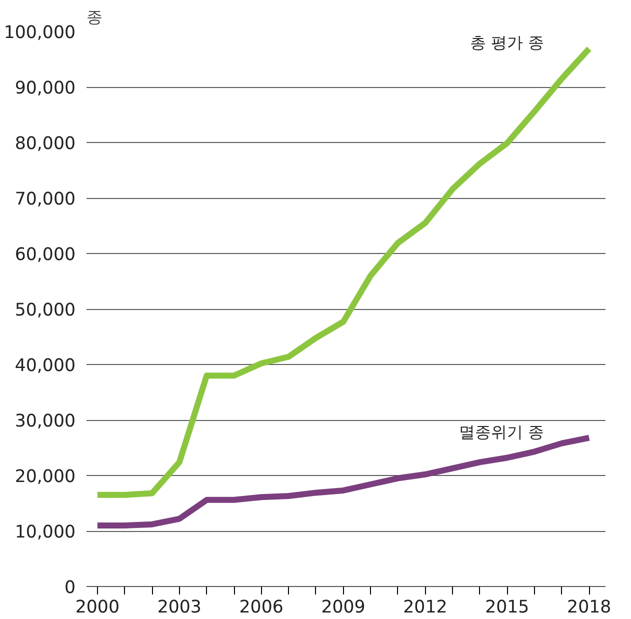  What do you see at coordinates (45, 255) in the screenshot?
I see `y-tick-label: 60,000` at bounding box center [45, 255].